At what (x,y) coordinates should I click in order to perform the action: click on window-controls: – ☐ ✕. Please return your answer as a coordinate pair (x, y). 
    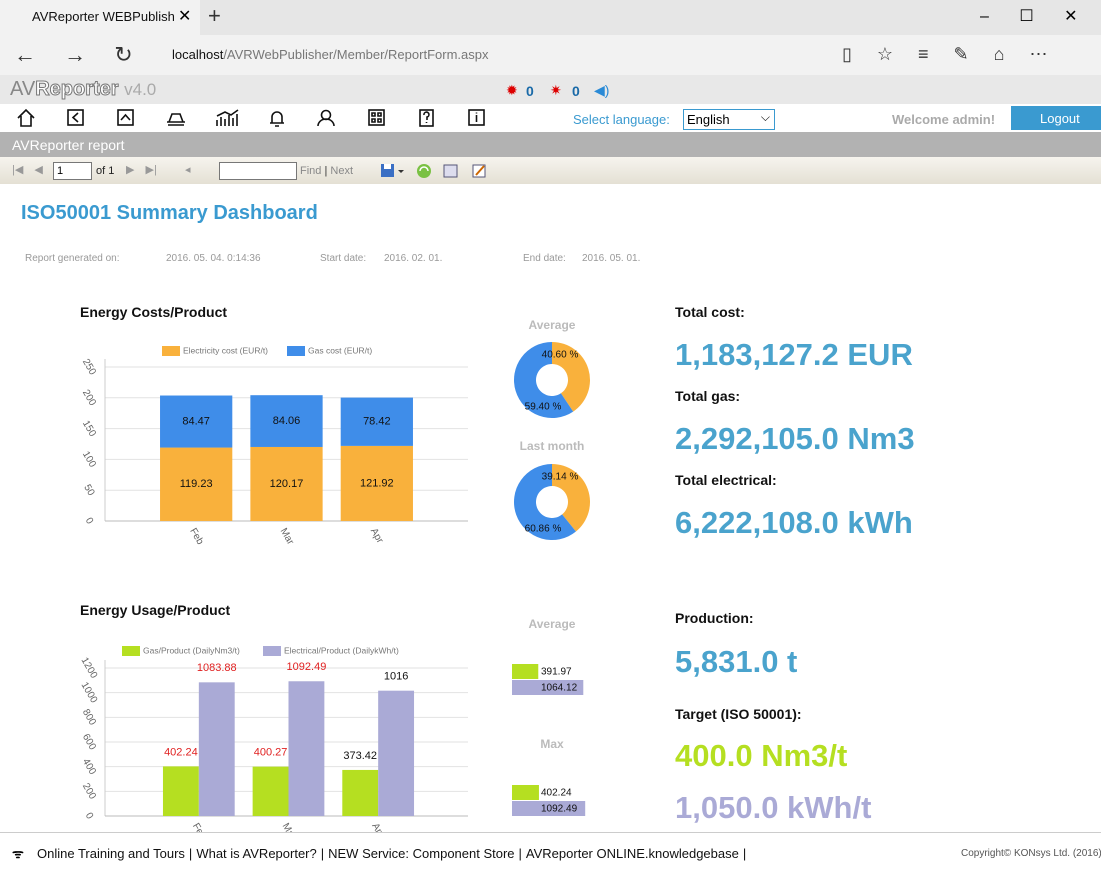
    Looking at the image, I should click on (1029, 16).